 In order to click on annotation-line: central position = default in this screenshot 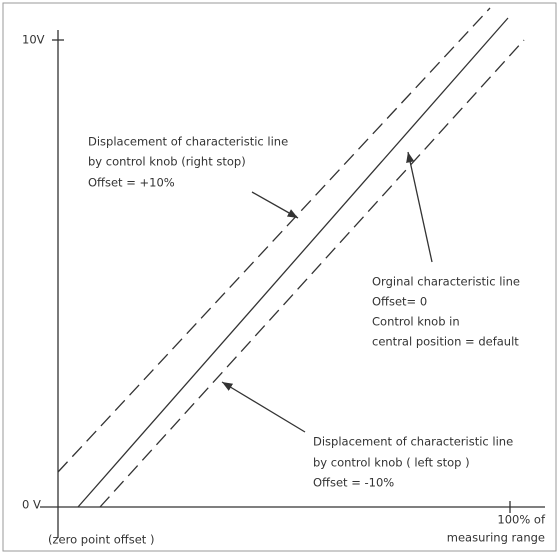, I will do `click(445, 342)`.